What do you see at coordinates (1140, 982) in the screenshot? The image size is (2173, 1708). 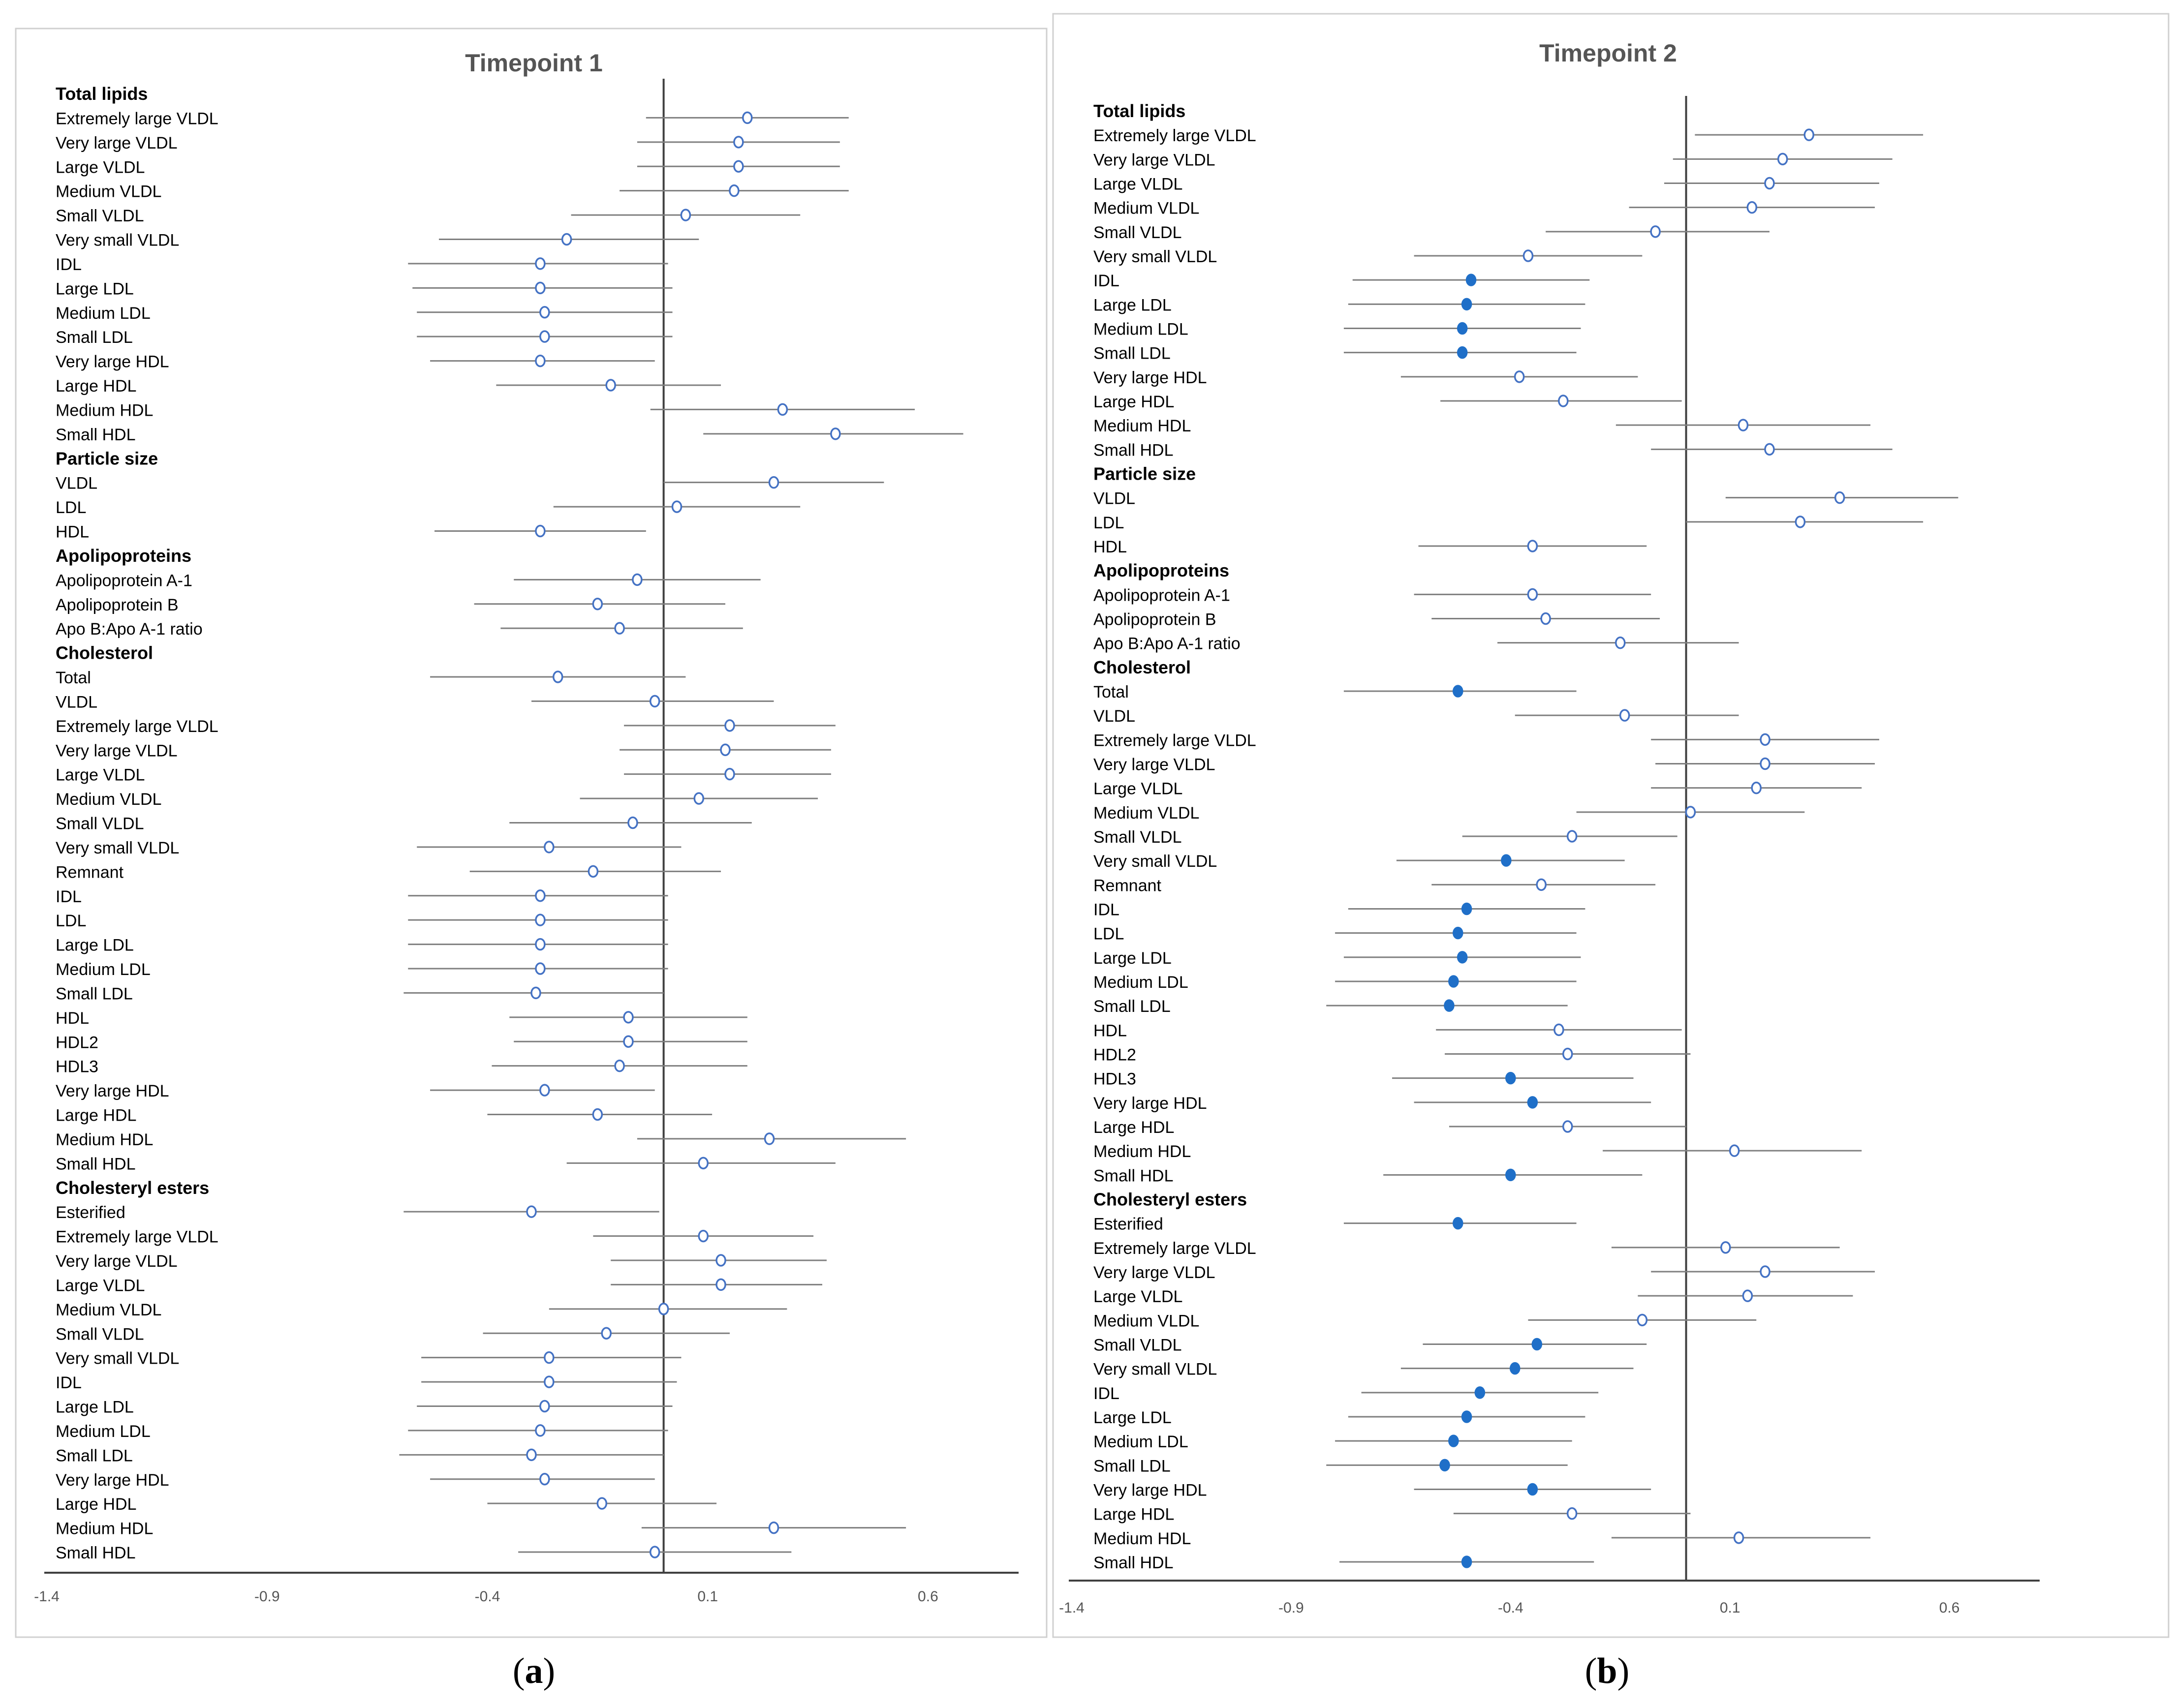 I see `row-label: Medium LDL` at bounding box center [1140, 982].